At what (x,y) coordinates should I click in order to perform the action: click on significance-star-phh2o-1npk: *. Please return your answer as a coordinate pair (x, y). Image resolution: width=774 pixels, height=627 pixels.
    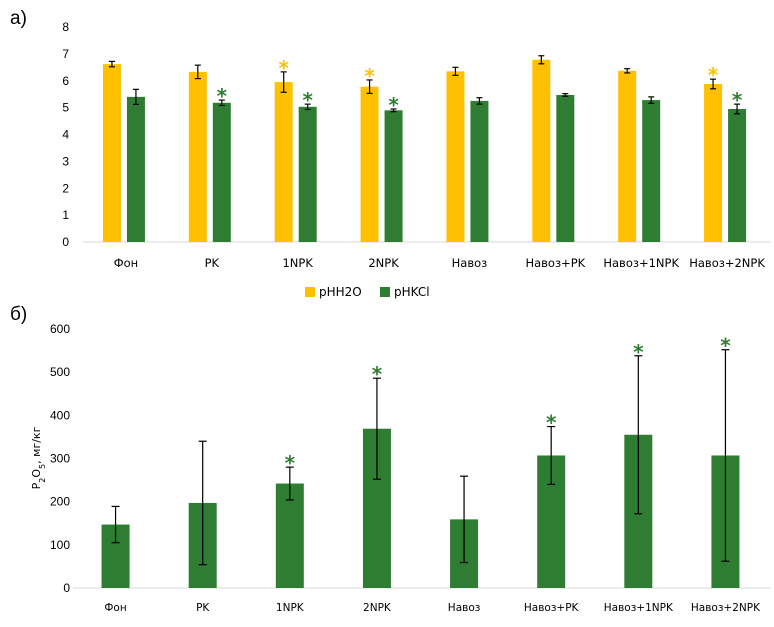
    Looking at the image, I should click on (283, 68).